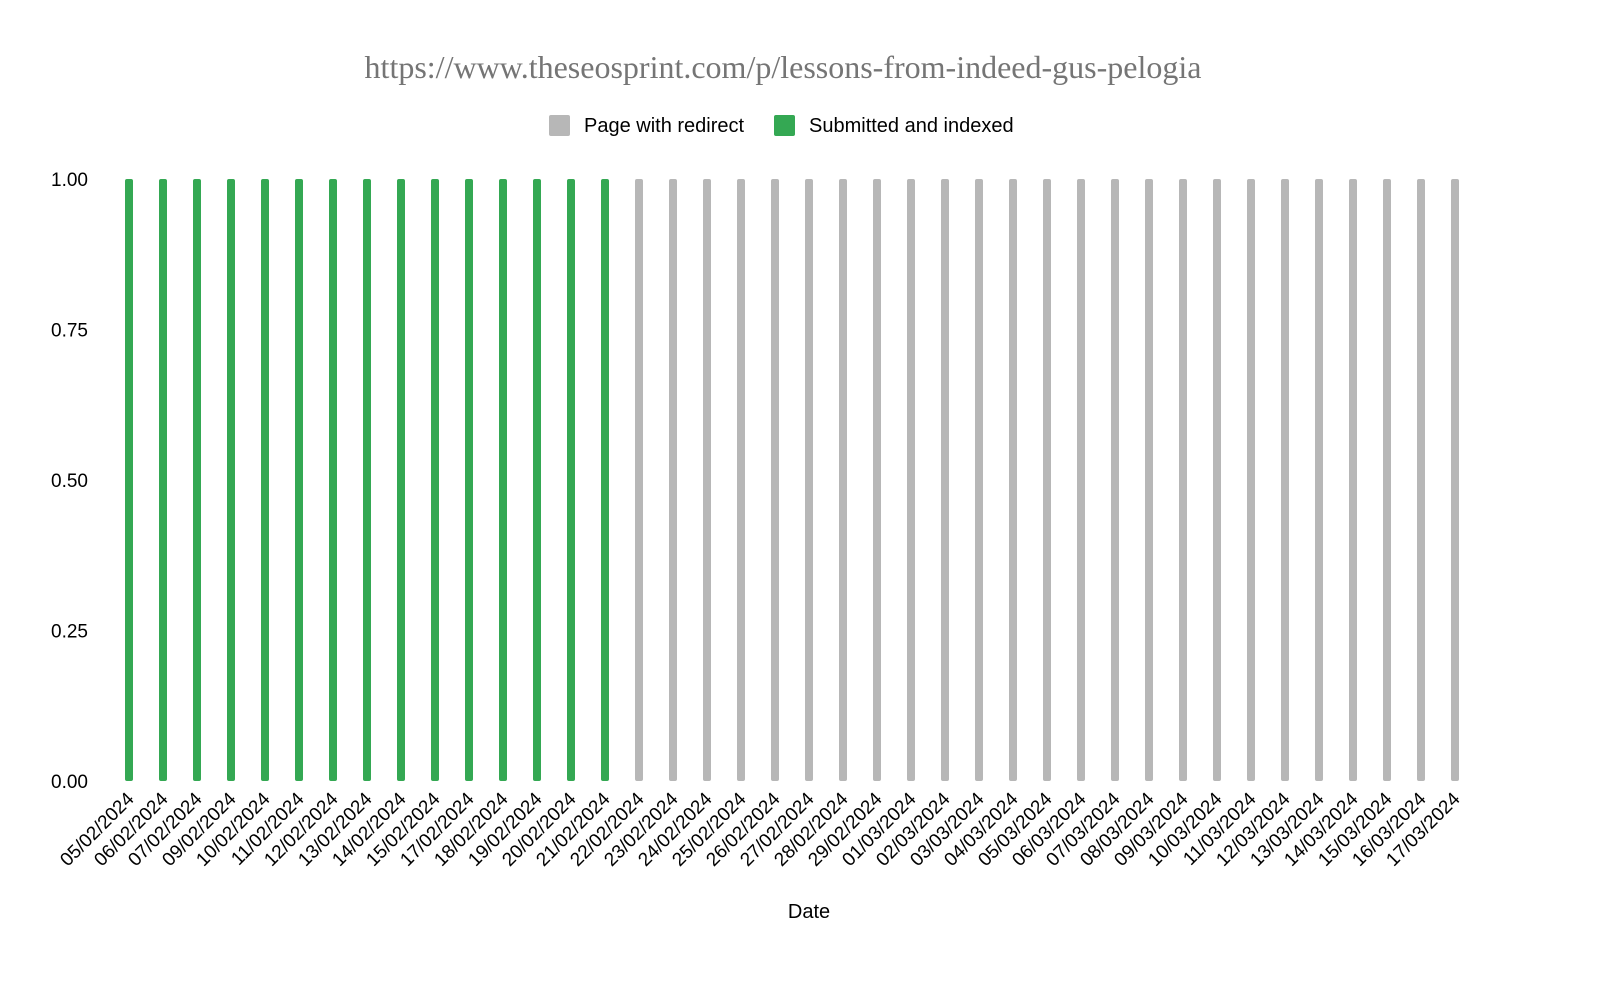 The image size is (1600, 991). What do you see at coordinates (559, 125) in the screenshot?
I see `legend-swatch-page-with-redirect` at bounding box center [559, 125].